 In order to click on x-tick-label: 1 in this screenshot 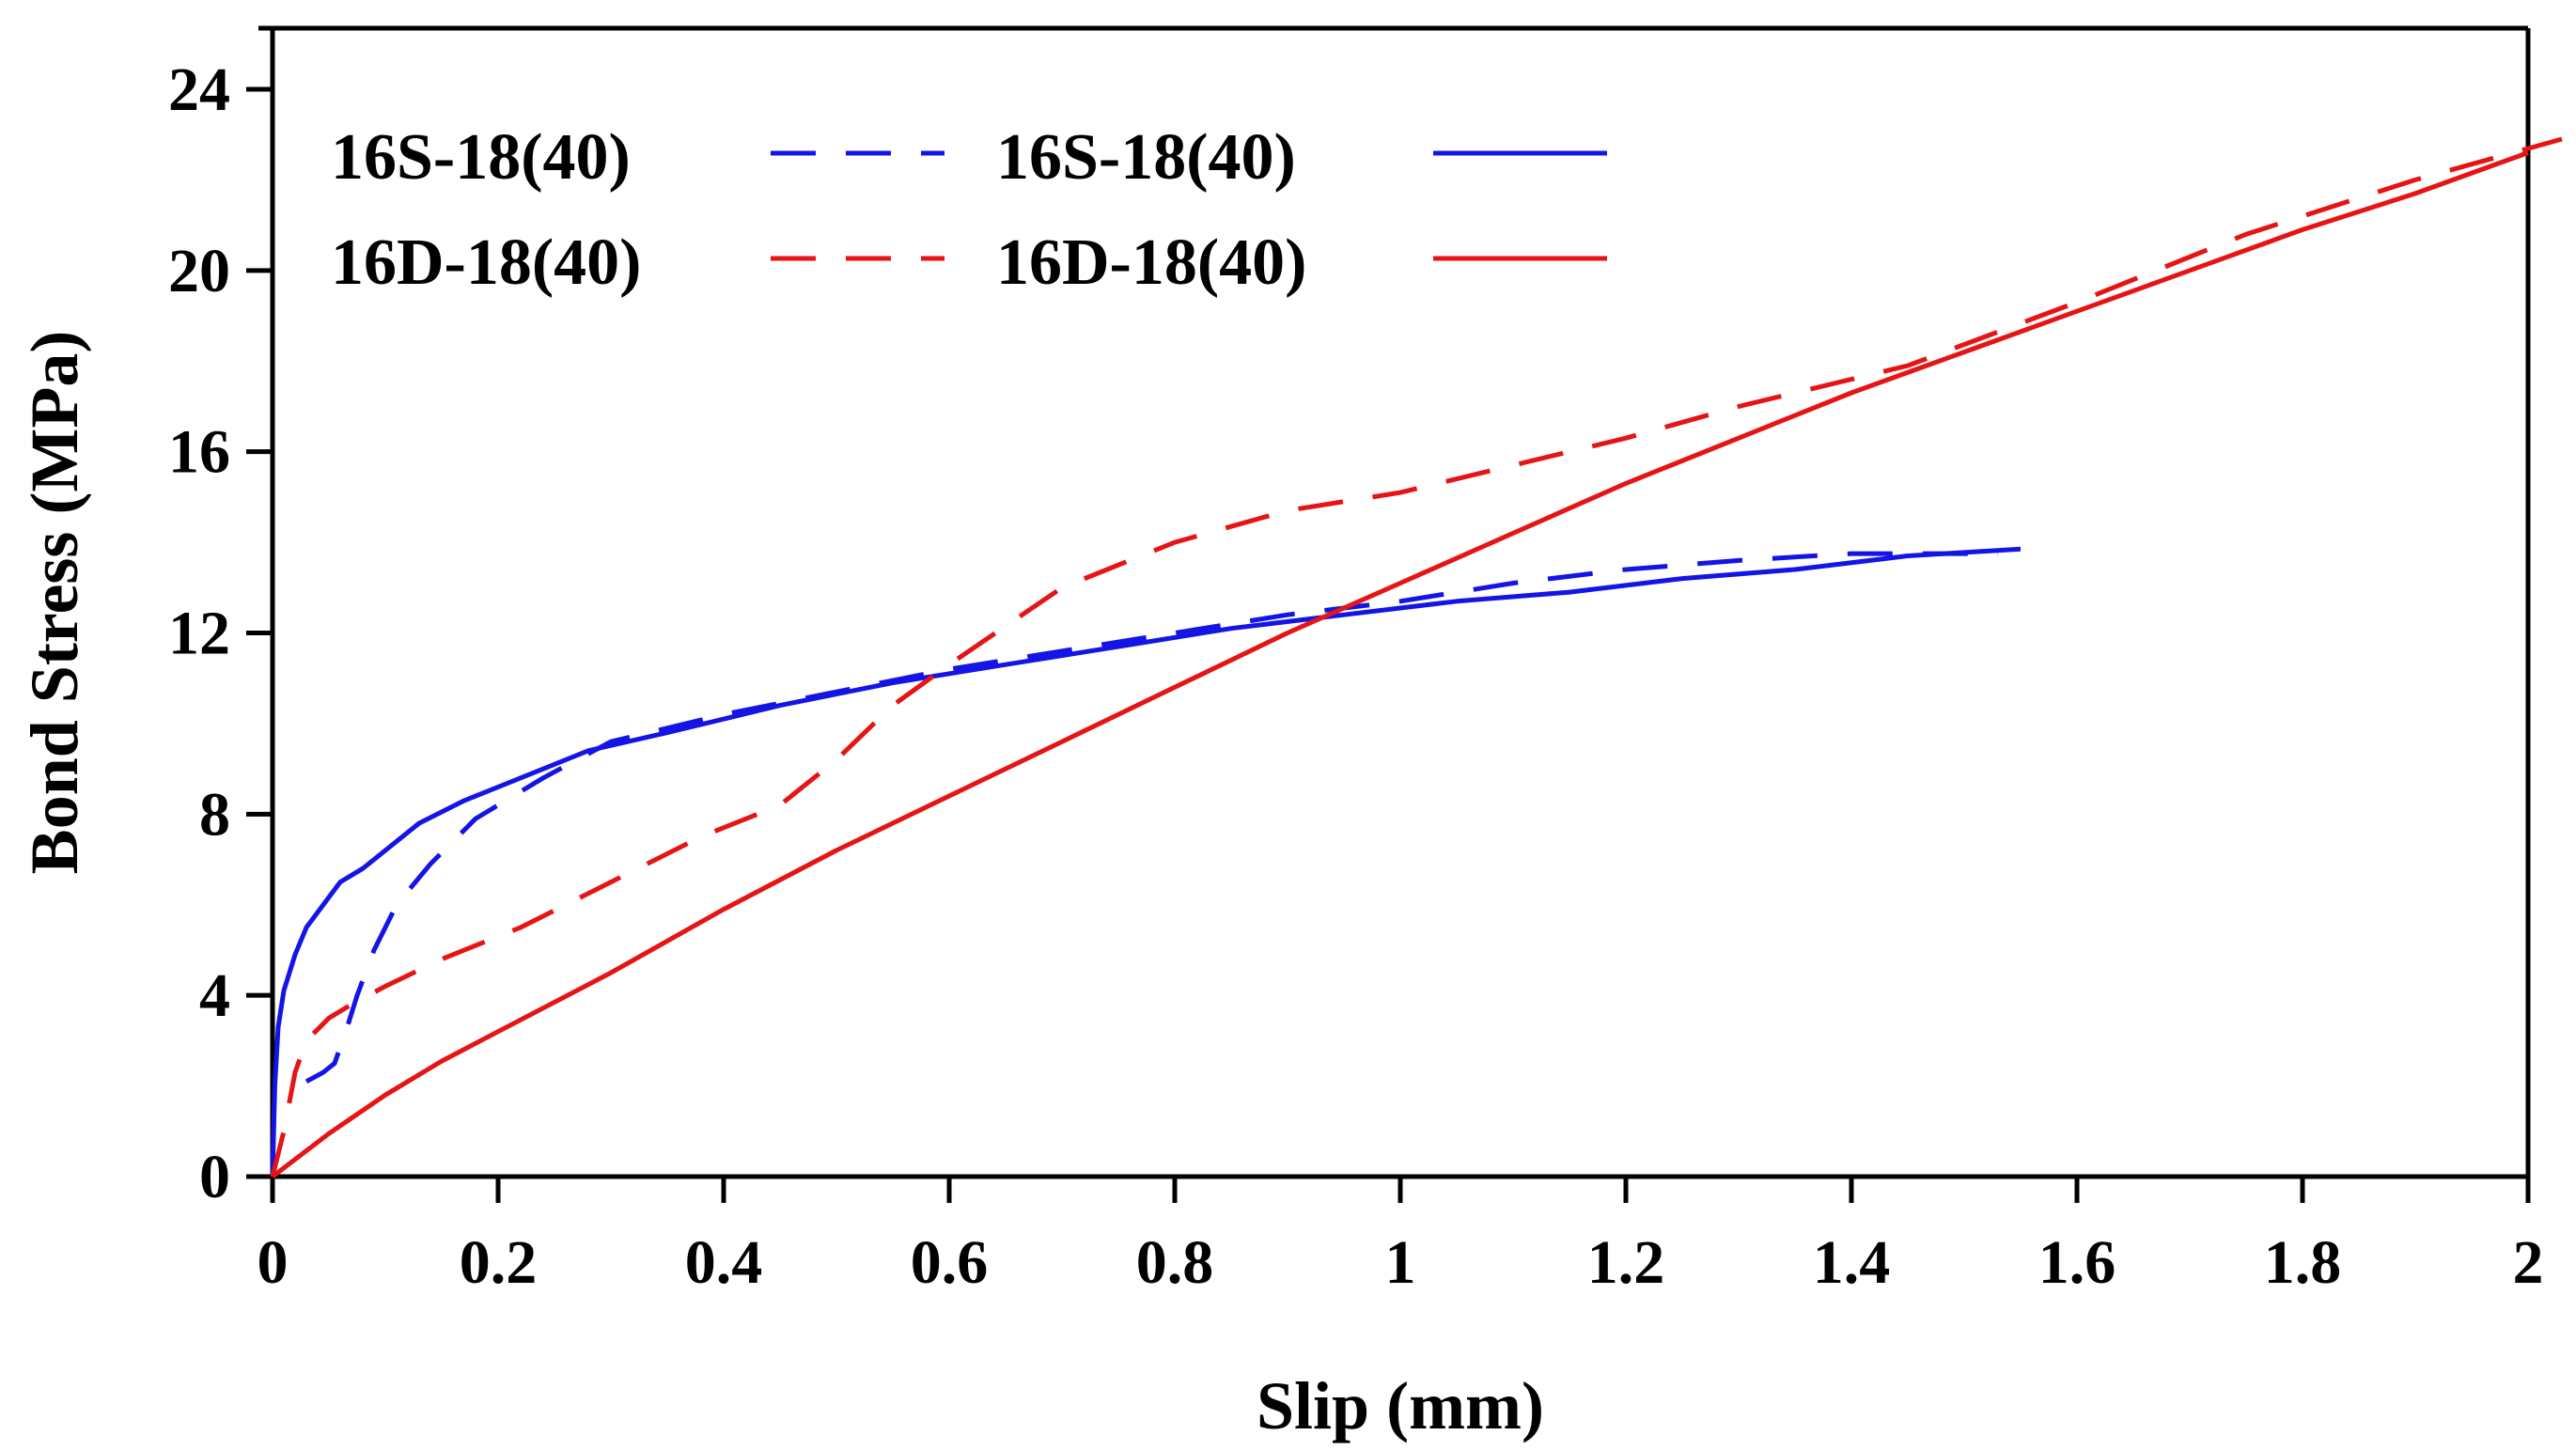, I will do `click(1400, 1262)`.